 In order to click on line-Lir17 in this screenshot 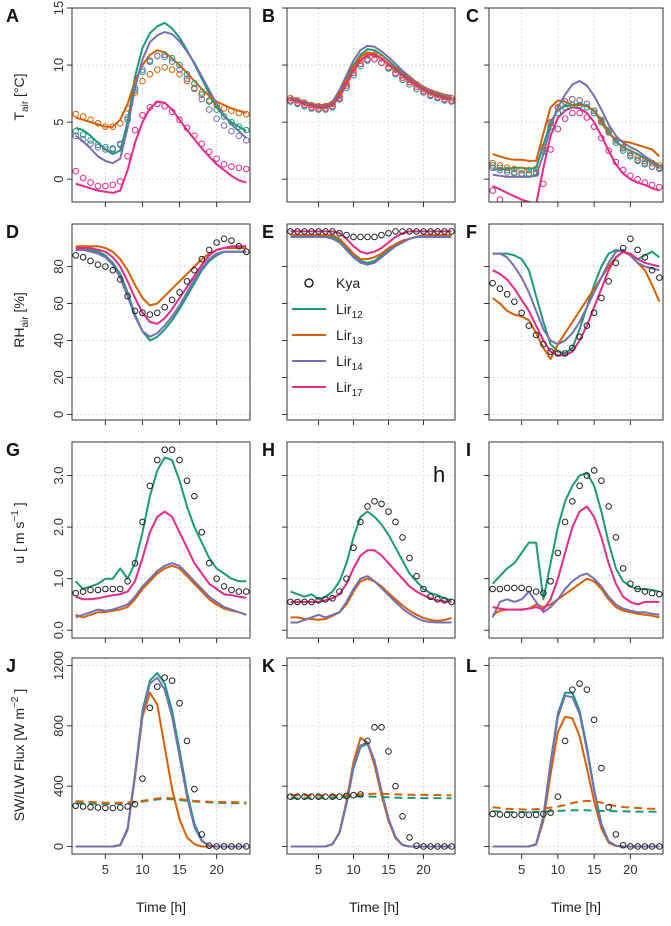, I will do `click(371, 242)`.